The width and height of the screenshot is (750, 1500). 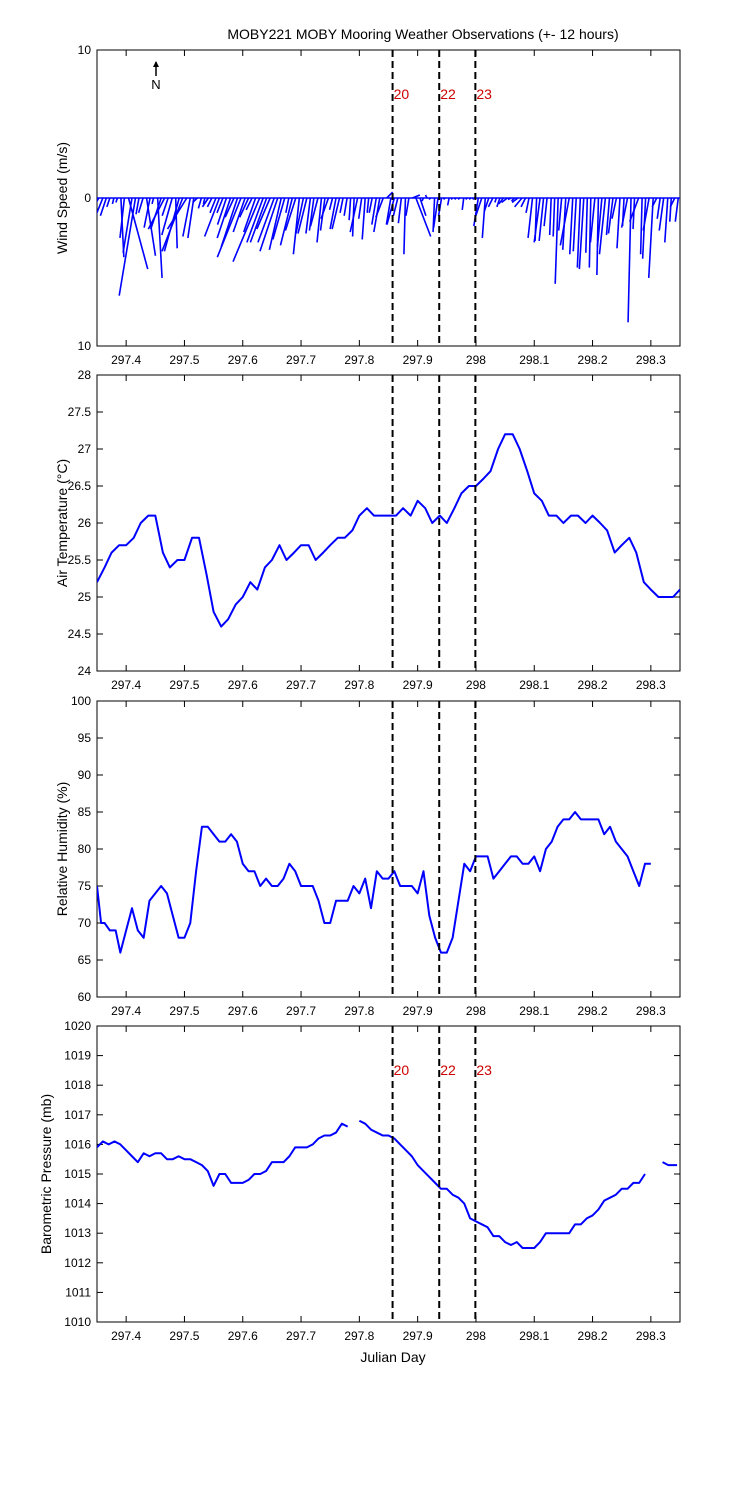 What do you see at coordinates (62, 523) in the screenshot?
I see `y-axis-label: Air Temperature (°C)` at bounding box center [62, 523].